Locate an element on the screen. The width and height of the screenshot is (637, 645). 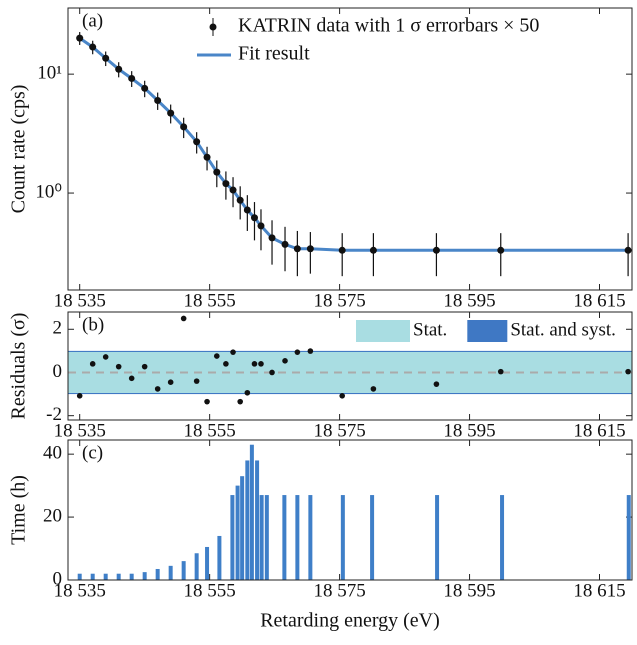
legend-label: Fit result is located at coordinates (274, 54).